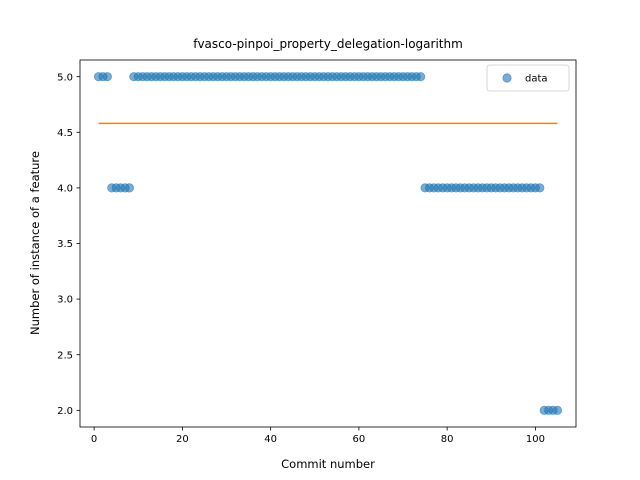 The width and height of the screenshot is (640, 480). I want to click on y-tick-label: 2.5, so click(65, 355).